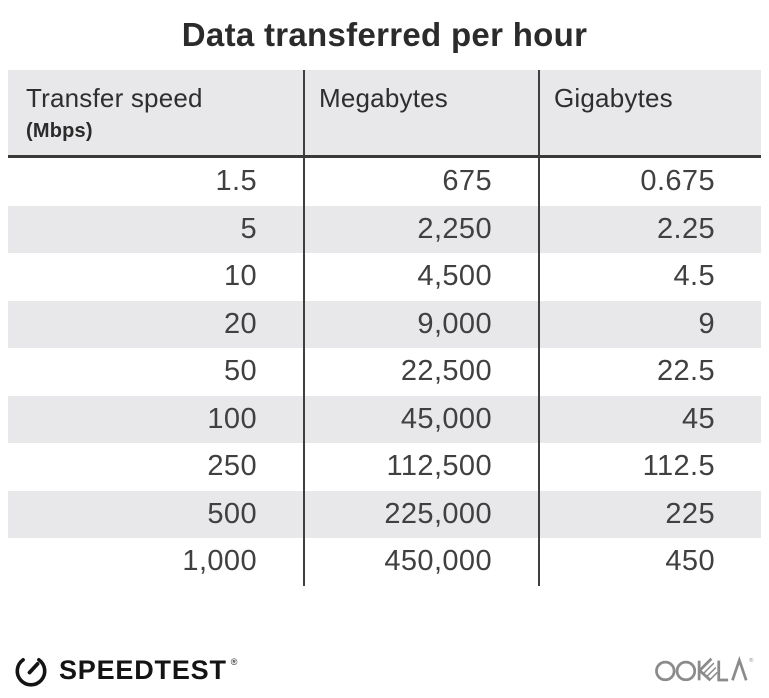 The image size is (769, 698). What do you see at coordinates (420, 562) in the screenshot?
I see `cell-megabytes: 450,000` at bounding box center [420, 562].